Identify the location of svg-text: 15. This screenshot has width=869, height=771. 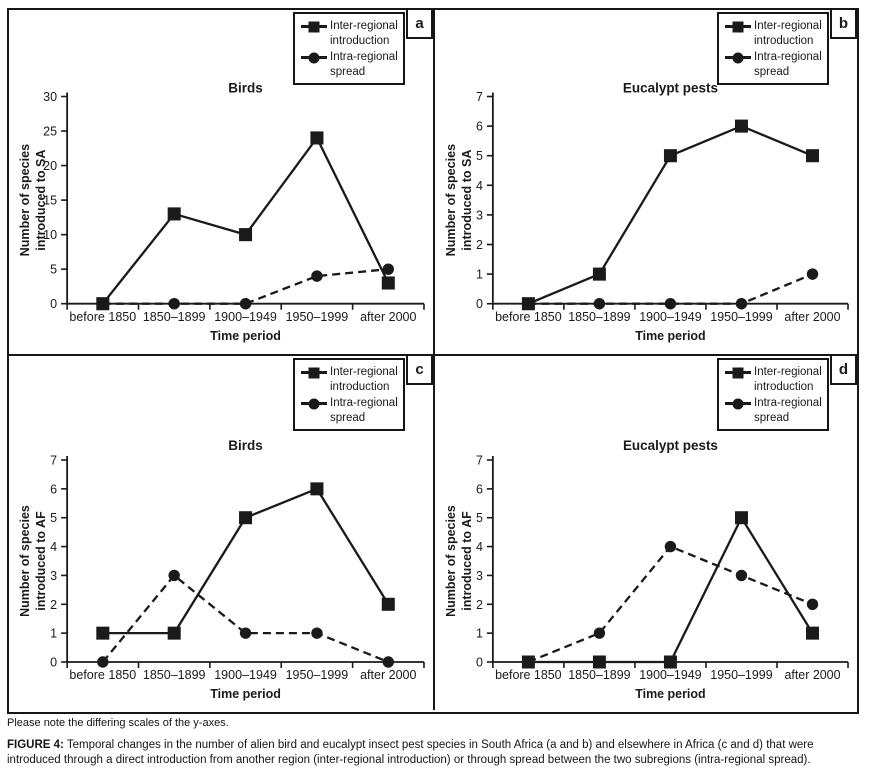
(50, 201).